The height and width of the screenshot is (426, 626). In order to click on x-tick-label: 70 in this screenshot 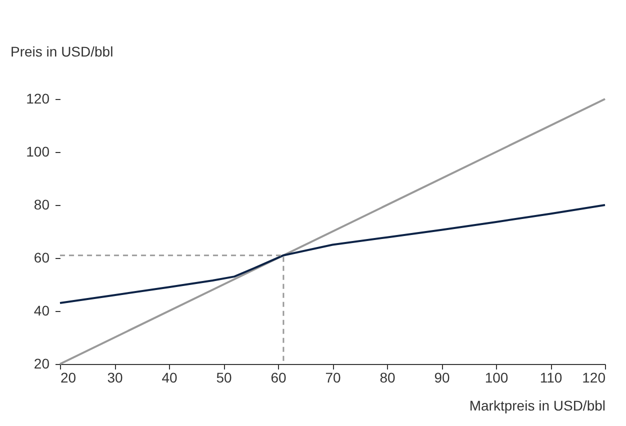, I will do `click(333, 378)`.